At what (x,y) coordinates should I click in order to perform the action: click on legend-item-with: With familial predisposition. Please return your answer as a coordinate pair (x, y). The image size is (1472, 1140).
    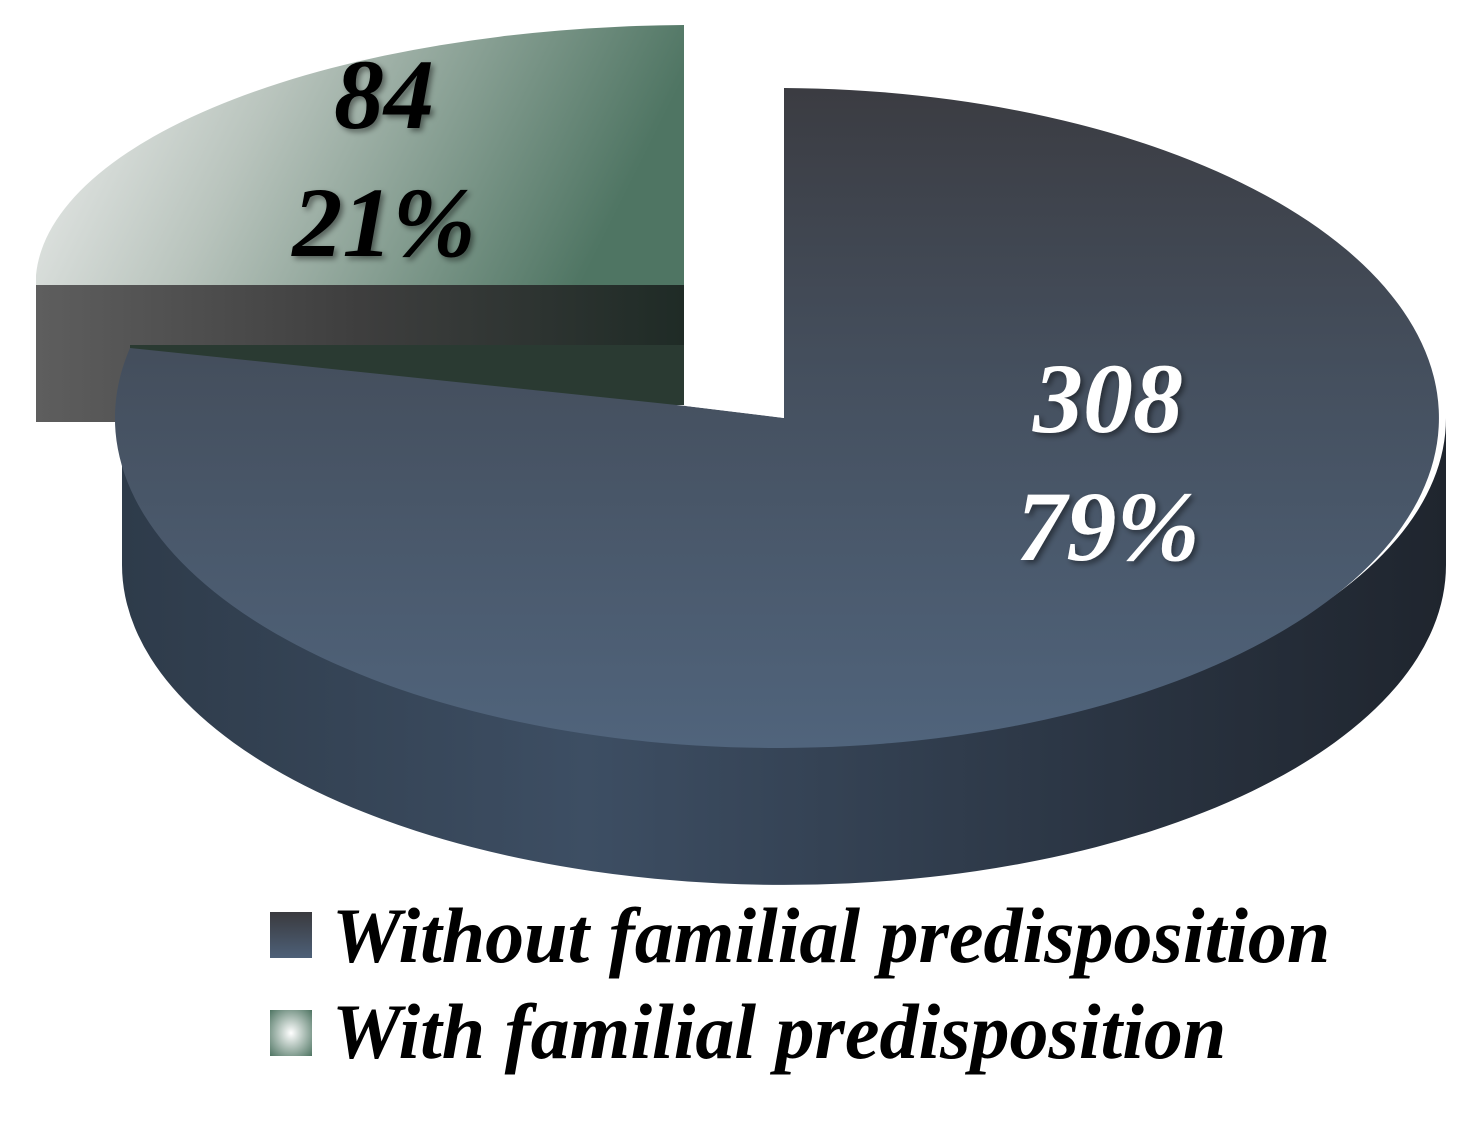
    Looking at the image, I should click on (748, 1031).